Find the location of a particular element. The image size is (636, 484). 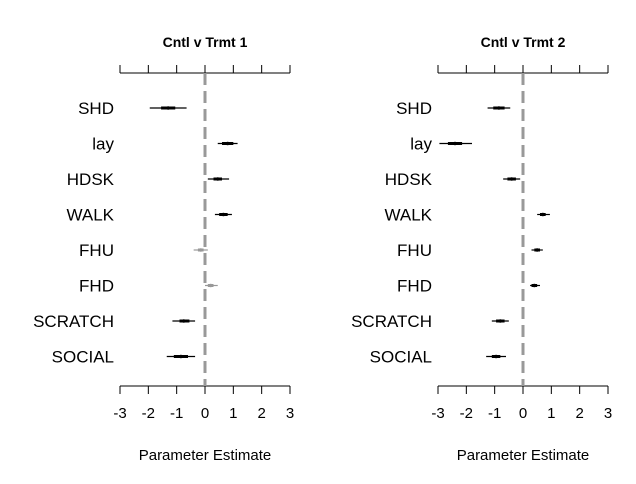

panel-title: Cntl v Trmt 2 is located at coordinates (523, 42).